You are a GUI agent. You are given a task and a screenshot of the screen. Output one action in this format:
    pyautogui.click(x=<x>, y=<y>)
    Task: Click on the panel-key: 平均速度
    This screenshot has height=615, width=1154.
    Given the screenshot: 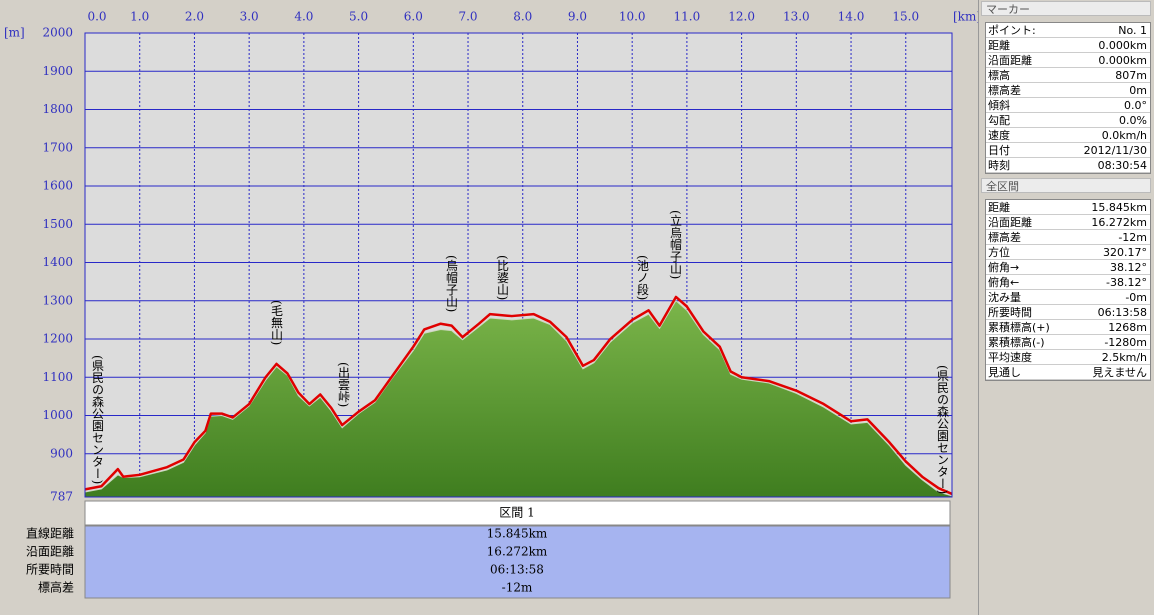 What is the action you would take?
    pyautogui.click(x=1010, y=357)
    